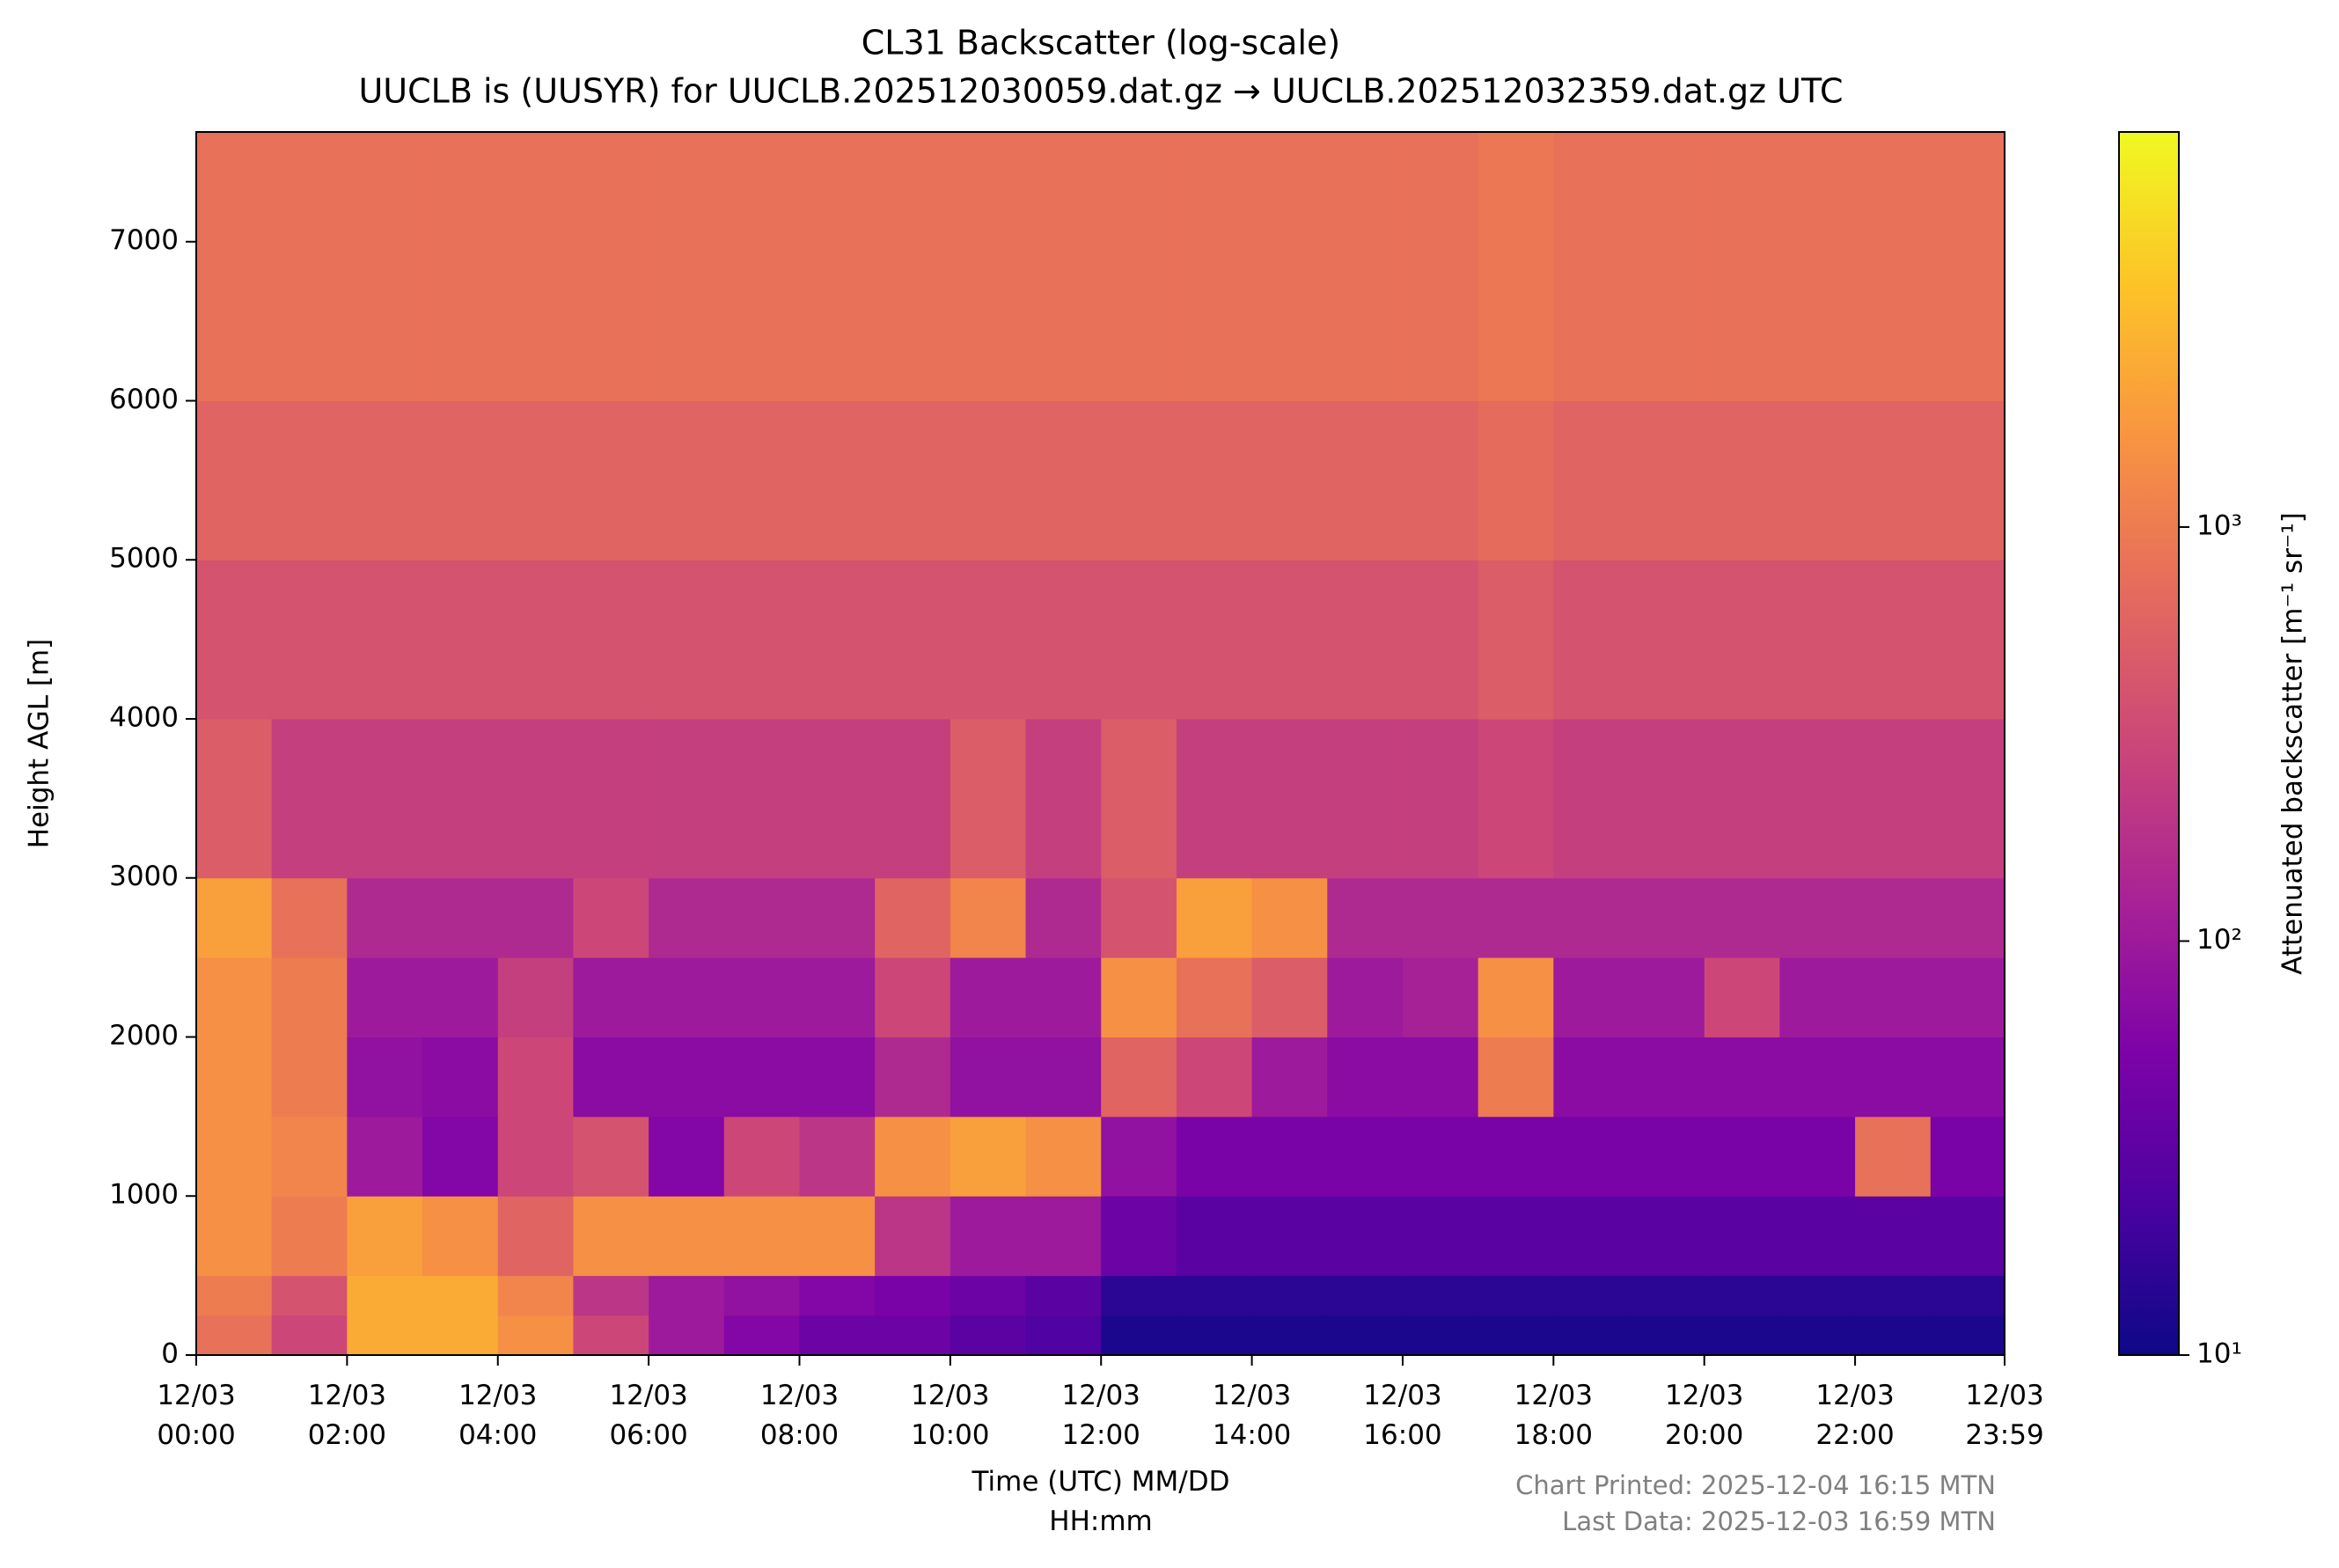  I want to click on y-tick-label: 5000, so click(144, 559).